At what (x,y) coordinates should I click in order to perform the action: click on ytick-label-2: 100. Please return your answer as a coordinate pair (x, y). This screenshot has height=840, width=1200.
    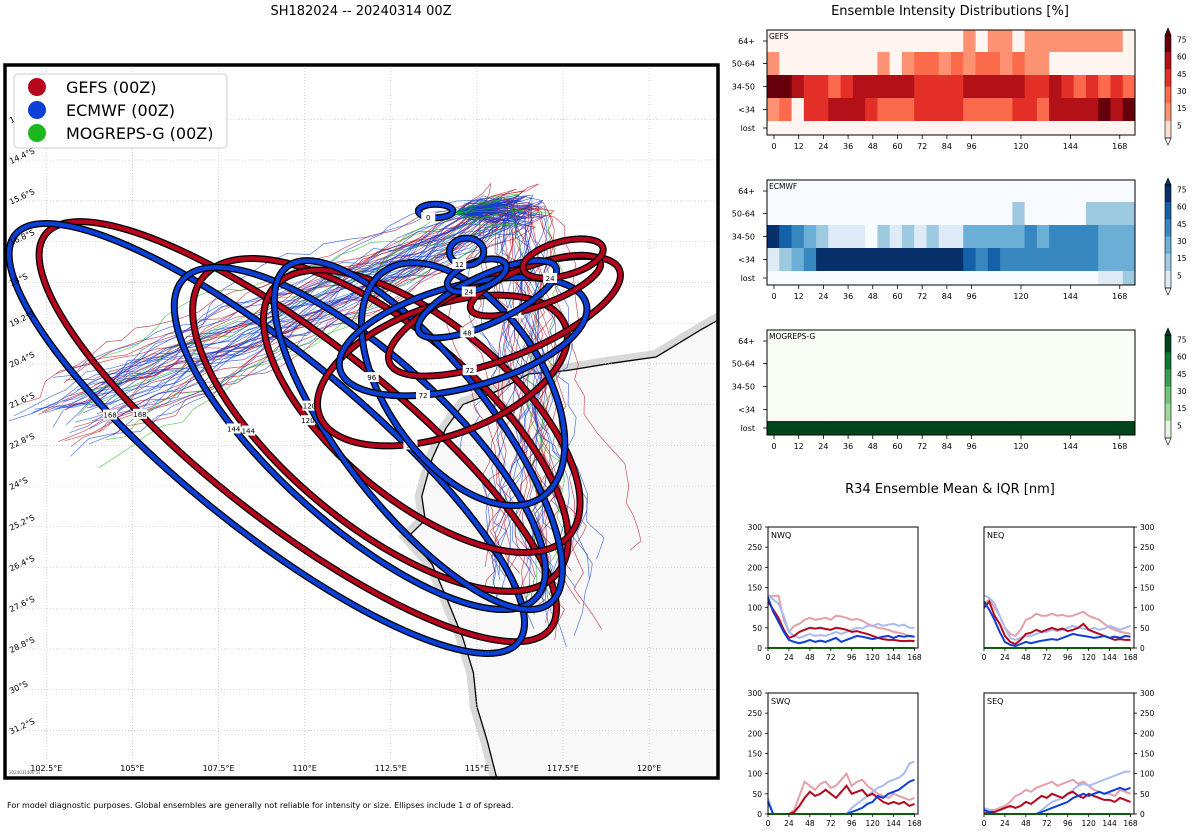
    Looking at the image, I should click on (755, 608).